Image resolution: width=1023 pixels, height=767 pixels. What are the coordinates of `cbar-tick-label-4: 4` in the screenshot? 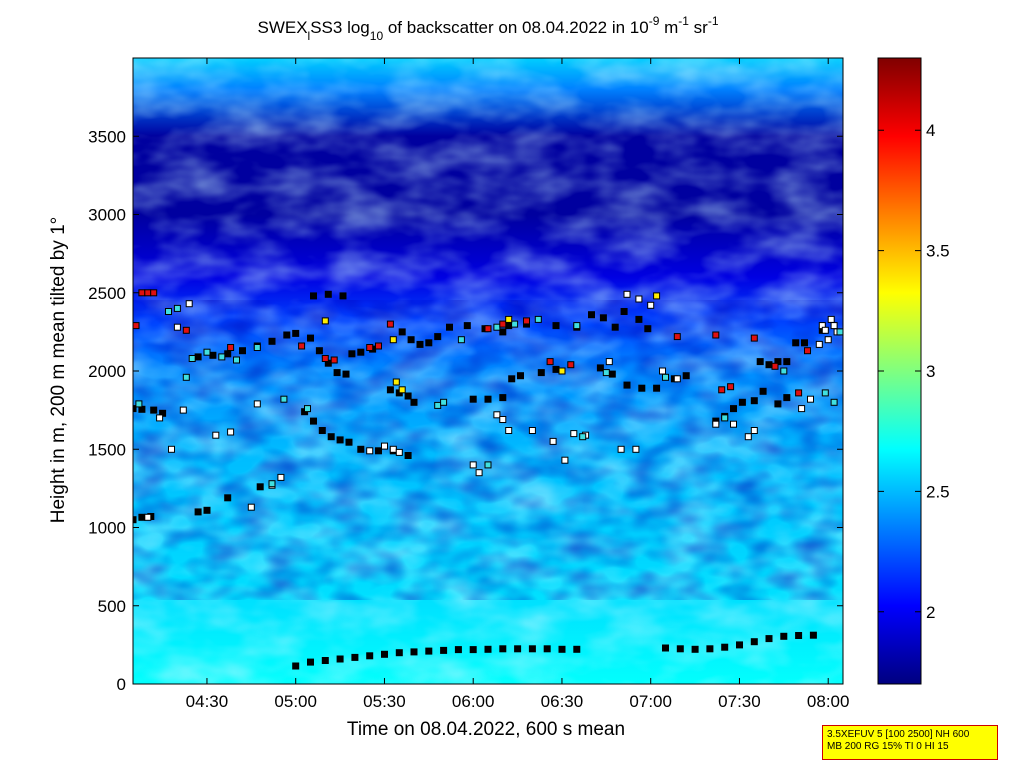 It's located at (930, 130).